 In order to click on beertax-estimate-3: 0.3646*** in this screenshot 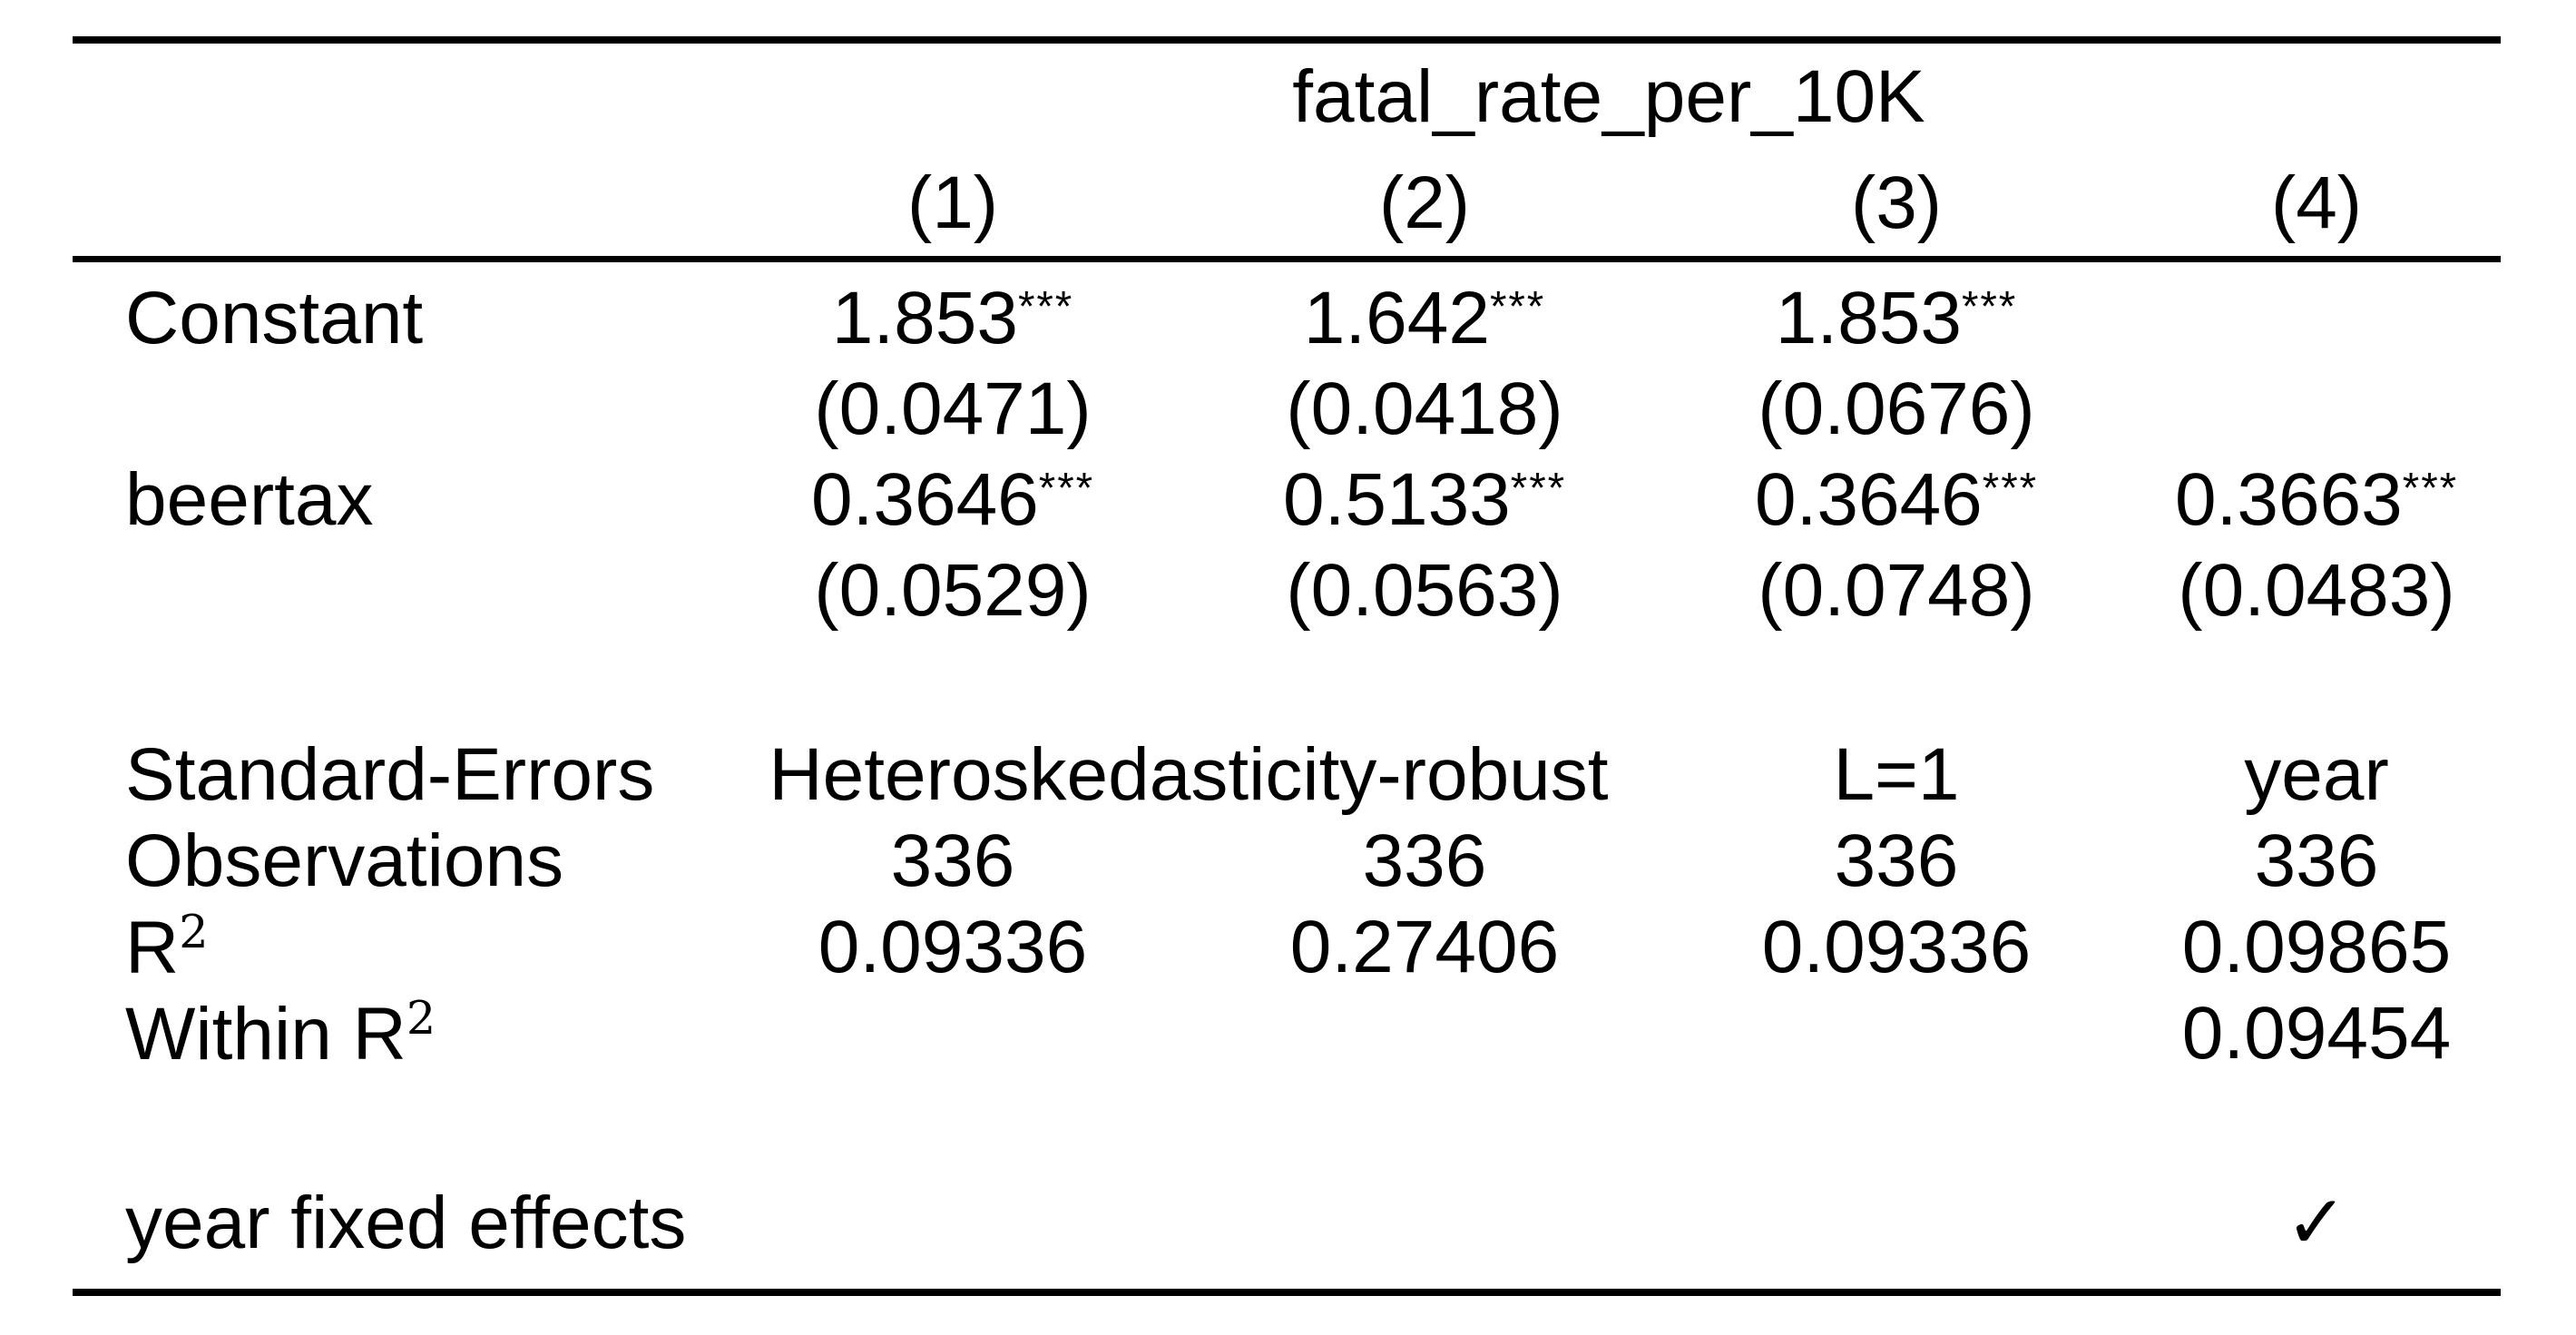, I will do `click(1896, 500)`.